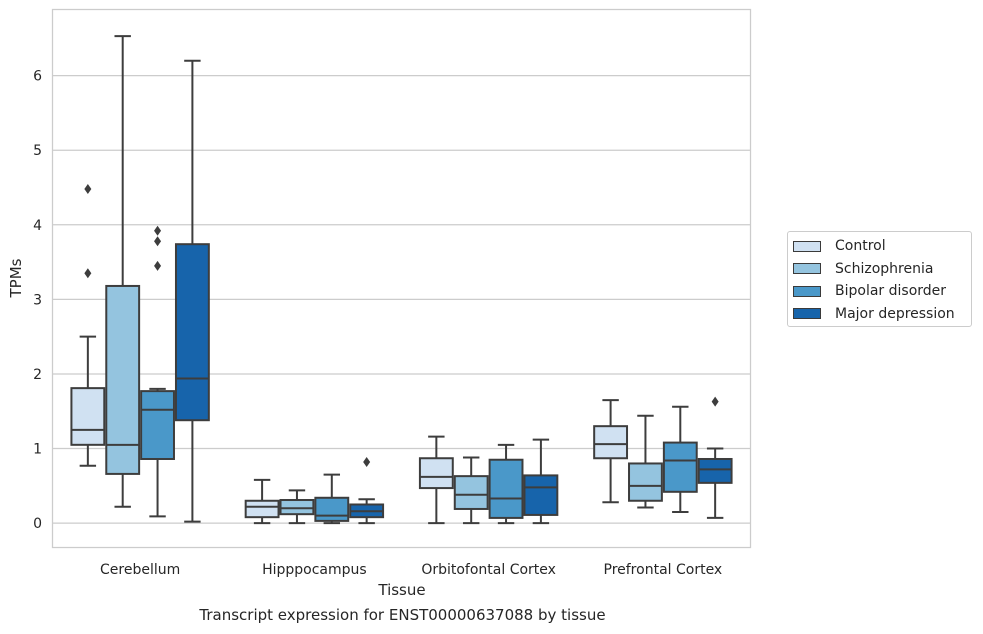  What do you see at coordinates (488, 570) in the screenshot?
I see `x-tick-label: Orbitofontal Cortex` at bounding box center [488, 570].